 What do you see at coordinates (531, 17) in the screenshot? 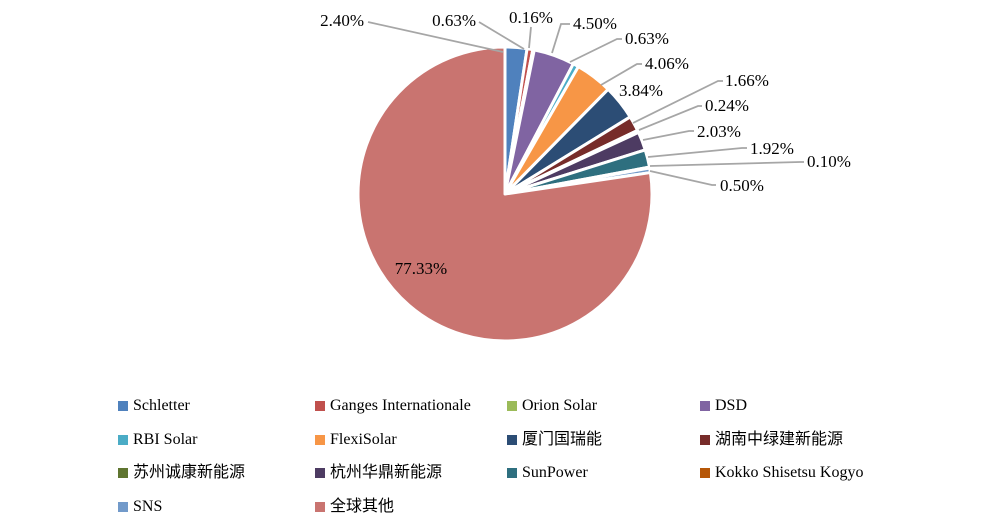
I see `pie-data-label: 0.16%` at bounding box center [531, 17].